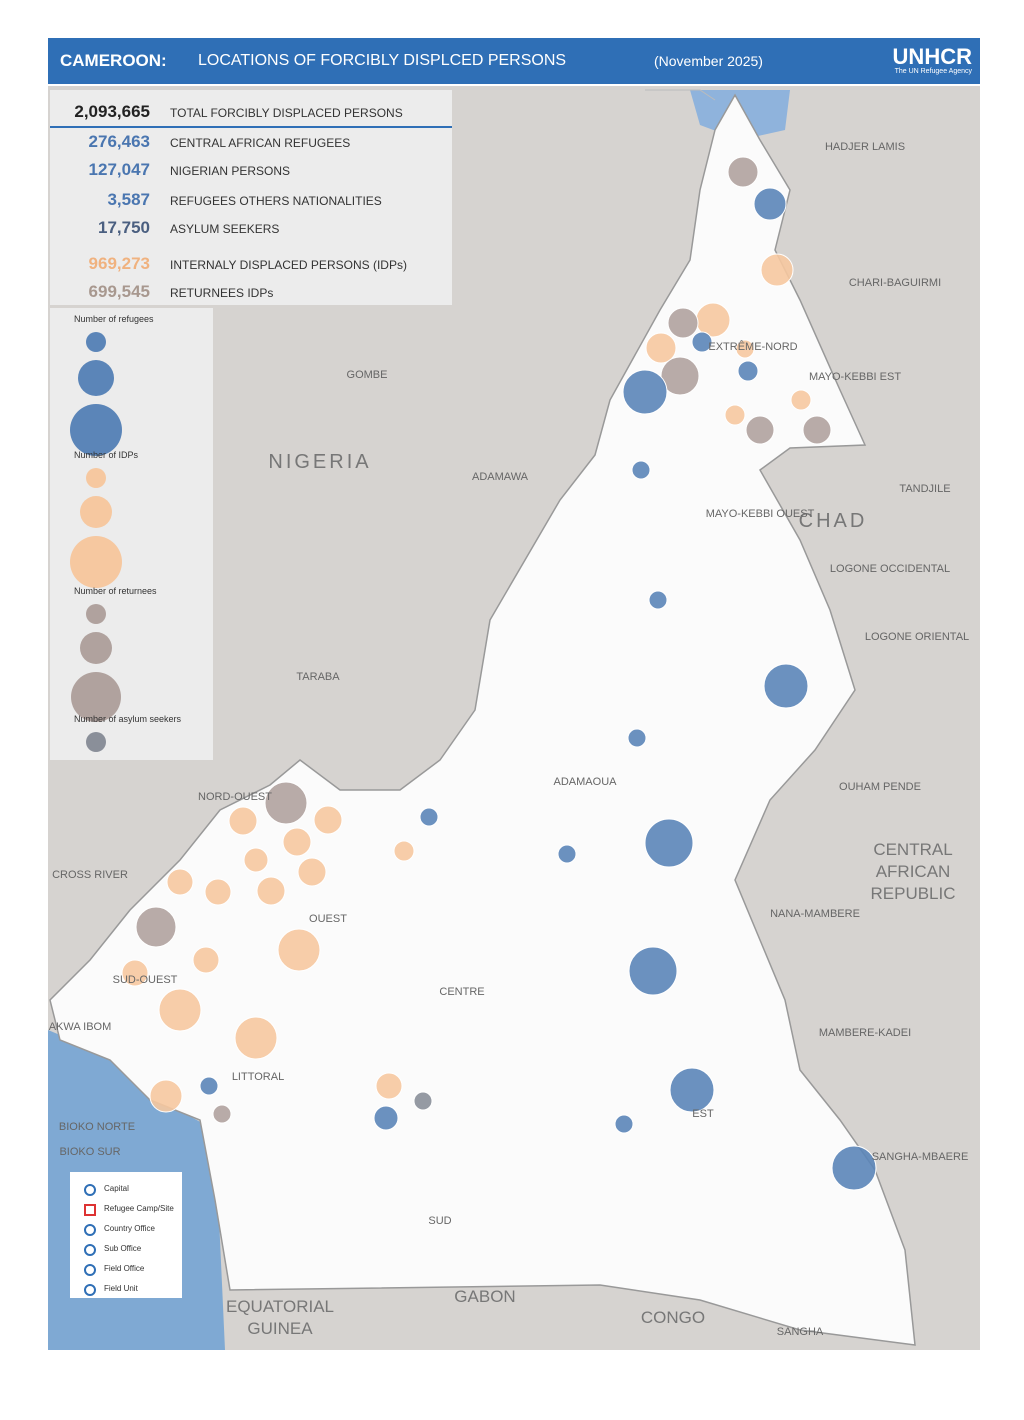 This screenshot has height=1420, width=1024. What do you see at coordinates (912, 893) in the screenshot?
I see `map-label: REPUBLIC` at bounding box center [912, 893].